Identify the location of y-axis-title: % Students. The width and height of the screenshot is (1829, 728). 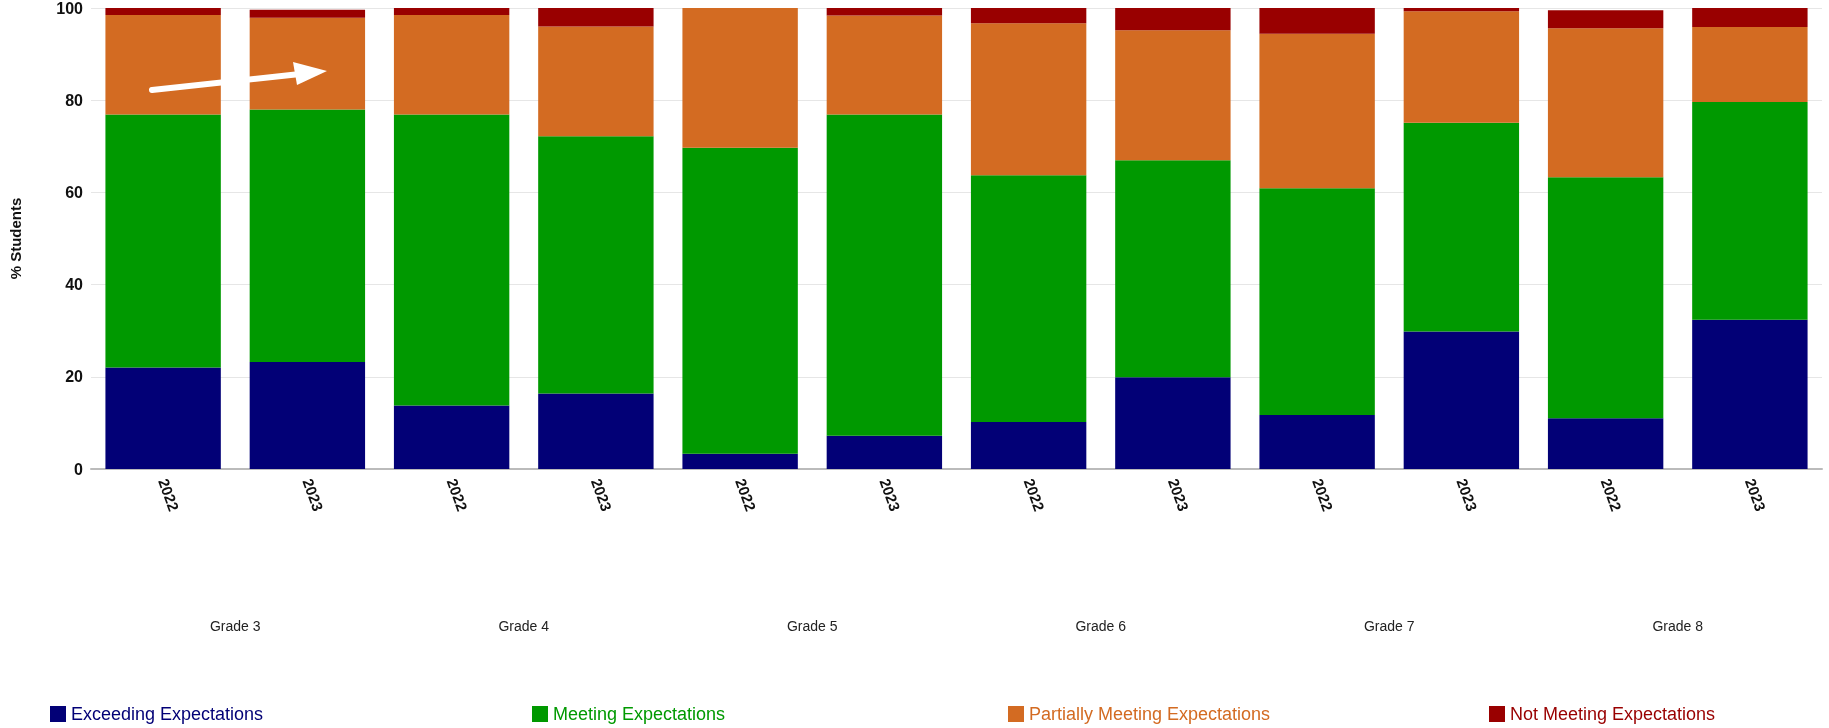
(15, 238).